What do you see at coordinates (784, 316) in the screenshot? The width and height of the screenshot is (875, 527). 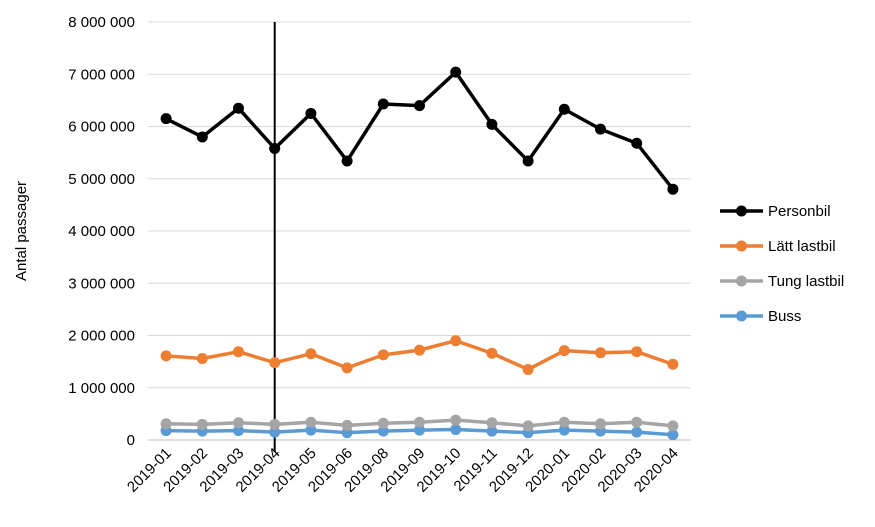 I see `legend-label: Buss` at bounding box center [784, 316].